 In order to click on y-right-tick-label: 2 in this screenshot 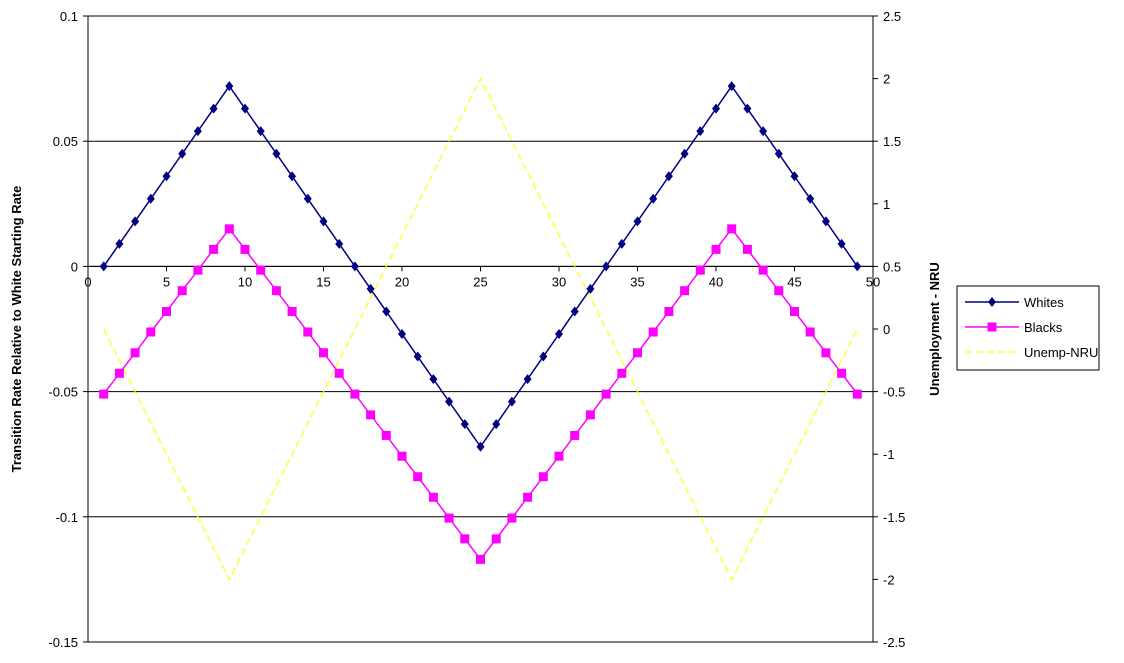, I will do `click(886, 79)`.